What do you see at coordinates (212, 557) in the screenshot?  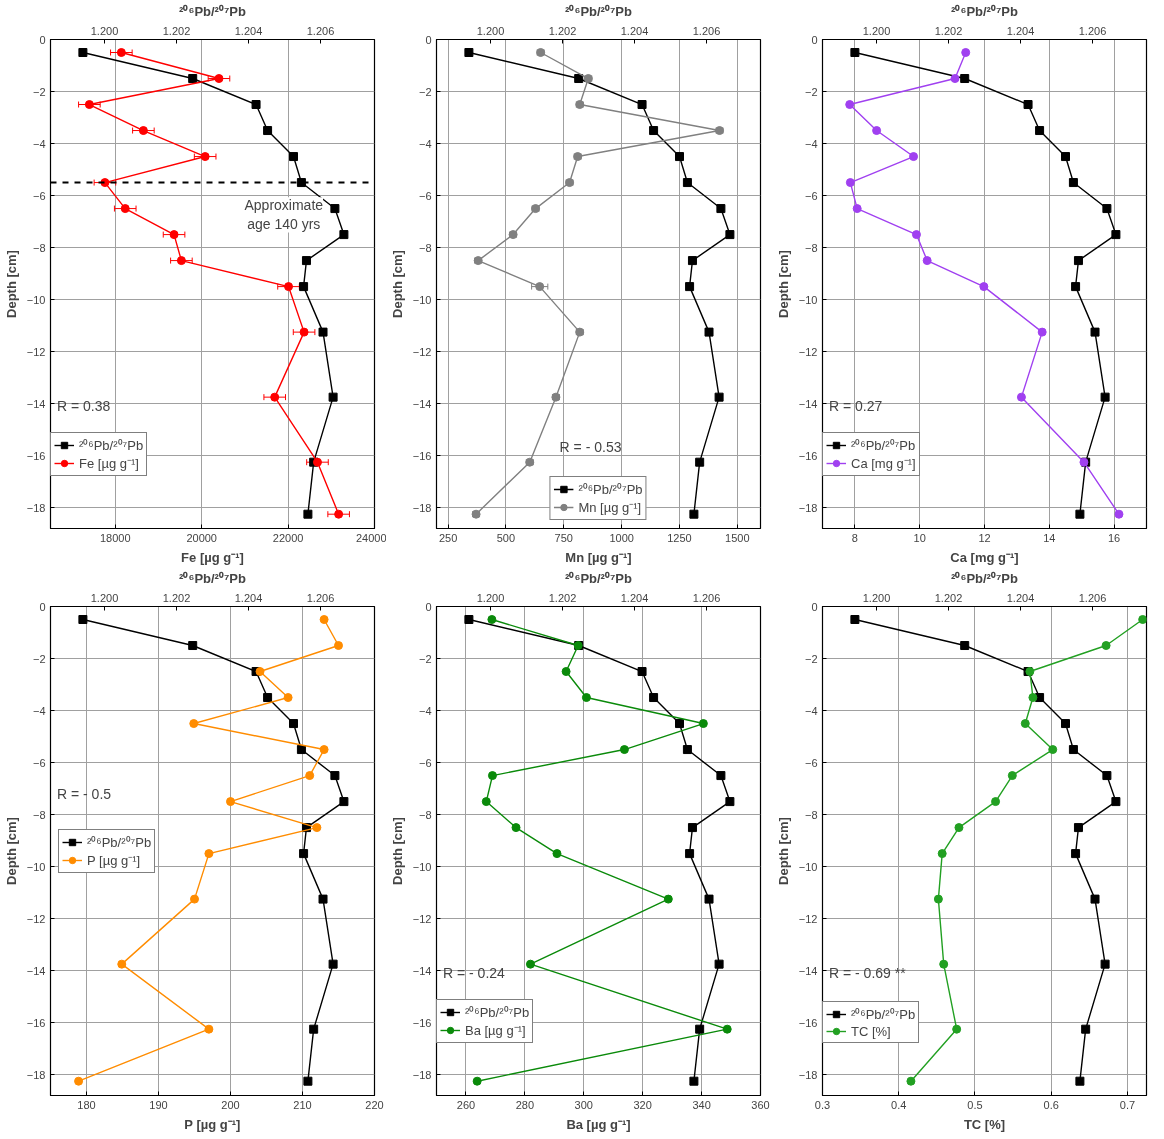 I see `x-axis-title: Fe [µg g⁻¹]` at bounding box center [212, 557].